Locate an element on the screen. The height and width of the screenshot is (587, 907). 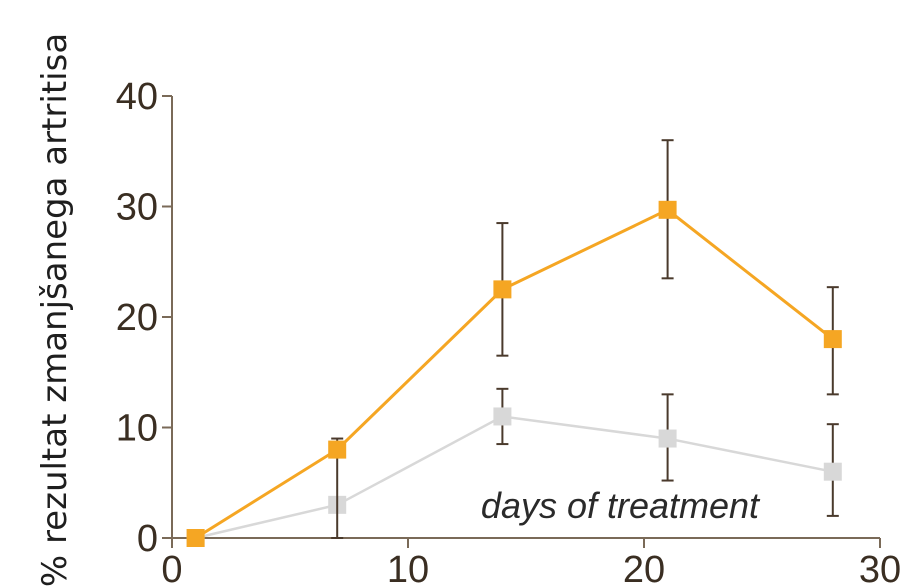
y-tick-label-30: 30 is located at coordinates (137, 208).